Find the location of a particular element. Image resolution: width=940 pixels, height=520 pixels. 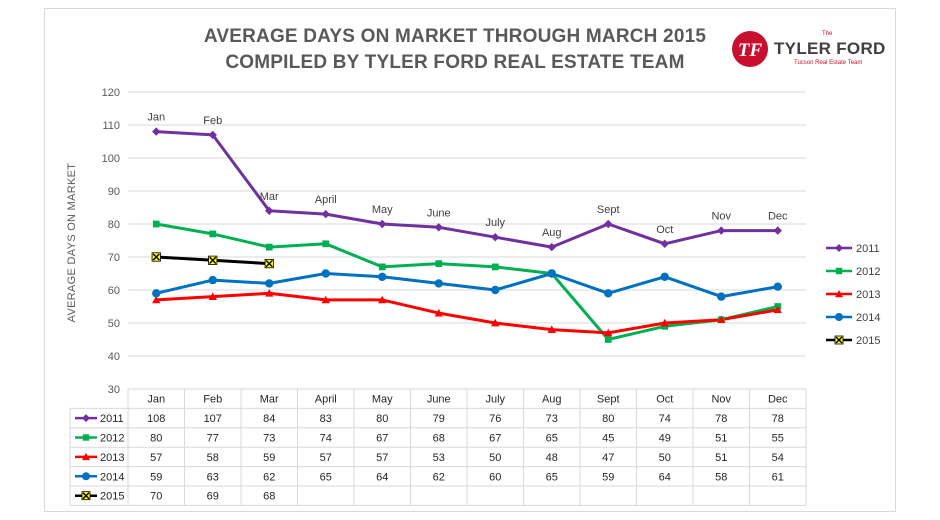

y-tick-label: 60 is located at coordinates (114, 291).